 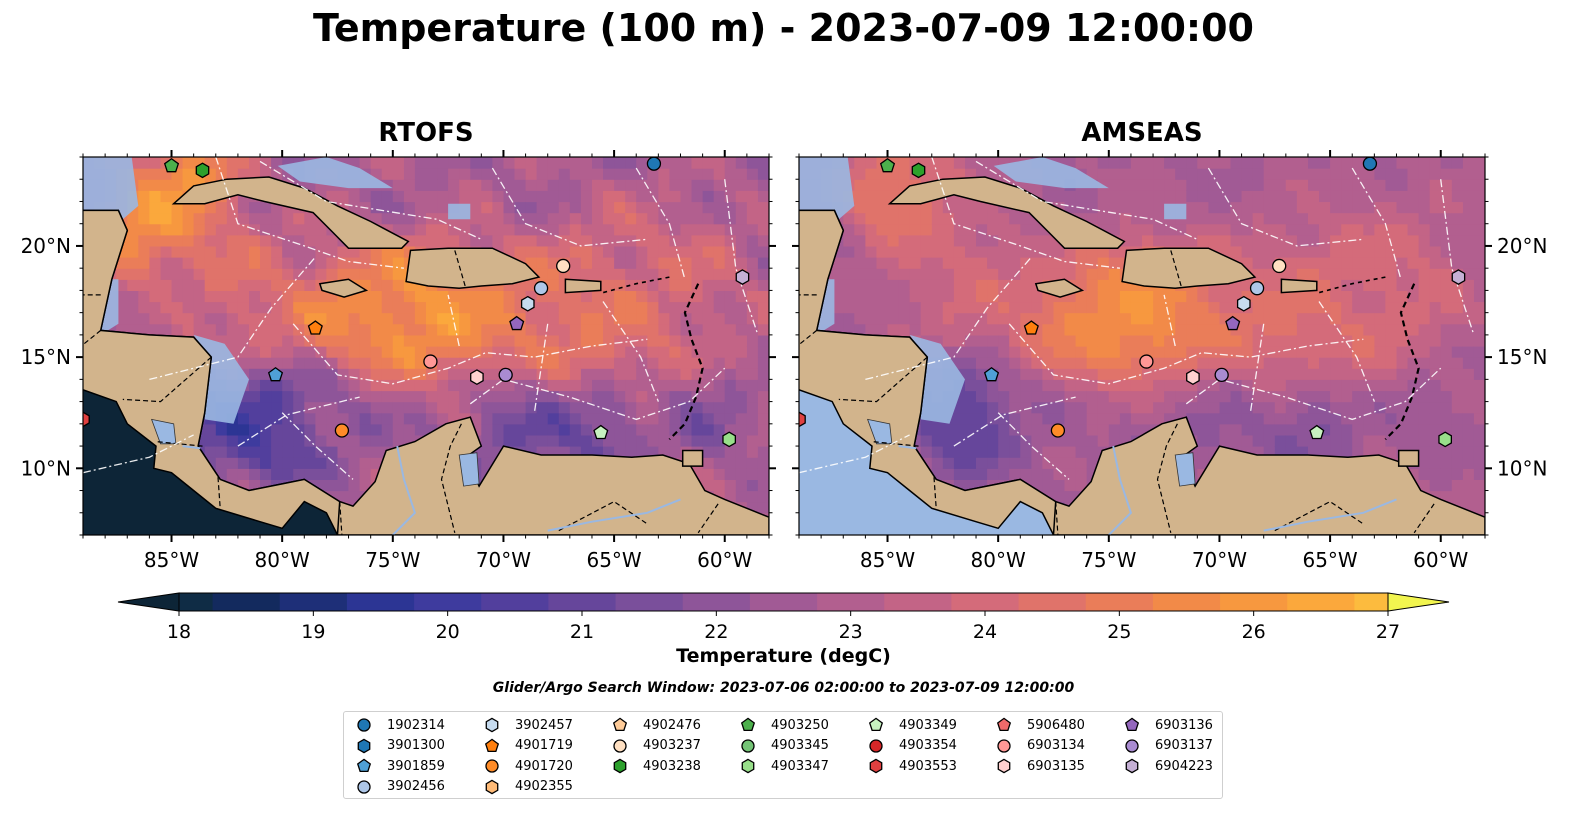 What do you see at coordinates (282, 560) in the screenshot?
I see `x-tick-label: 80°W` at bounding box center [282, 560].